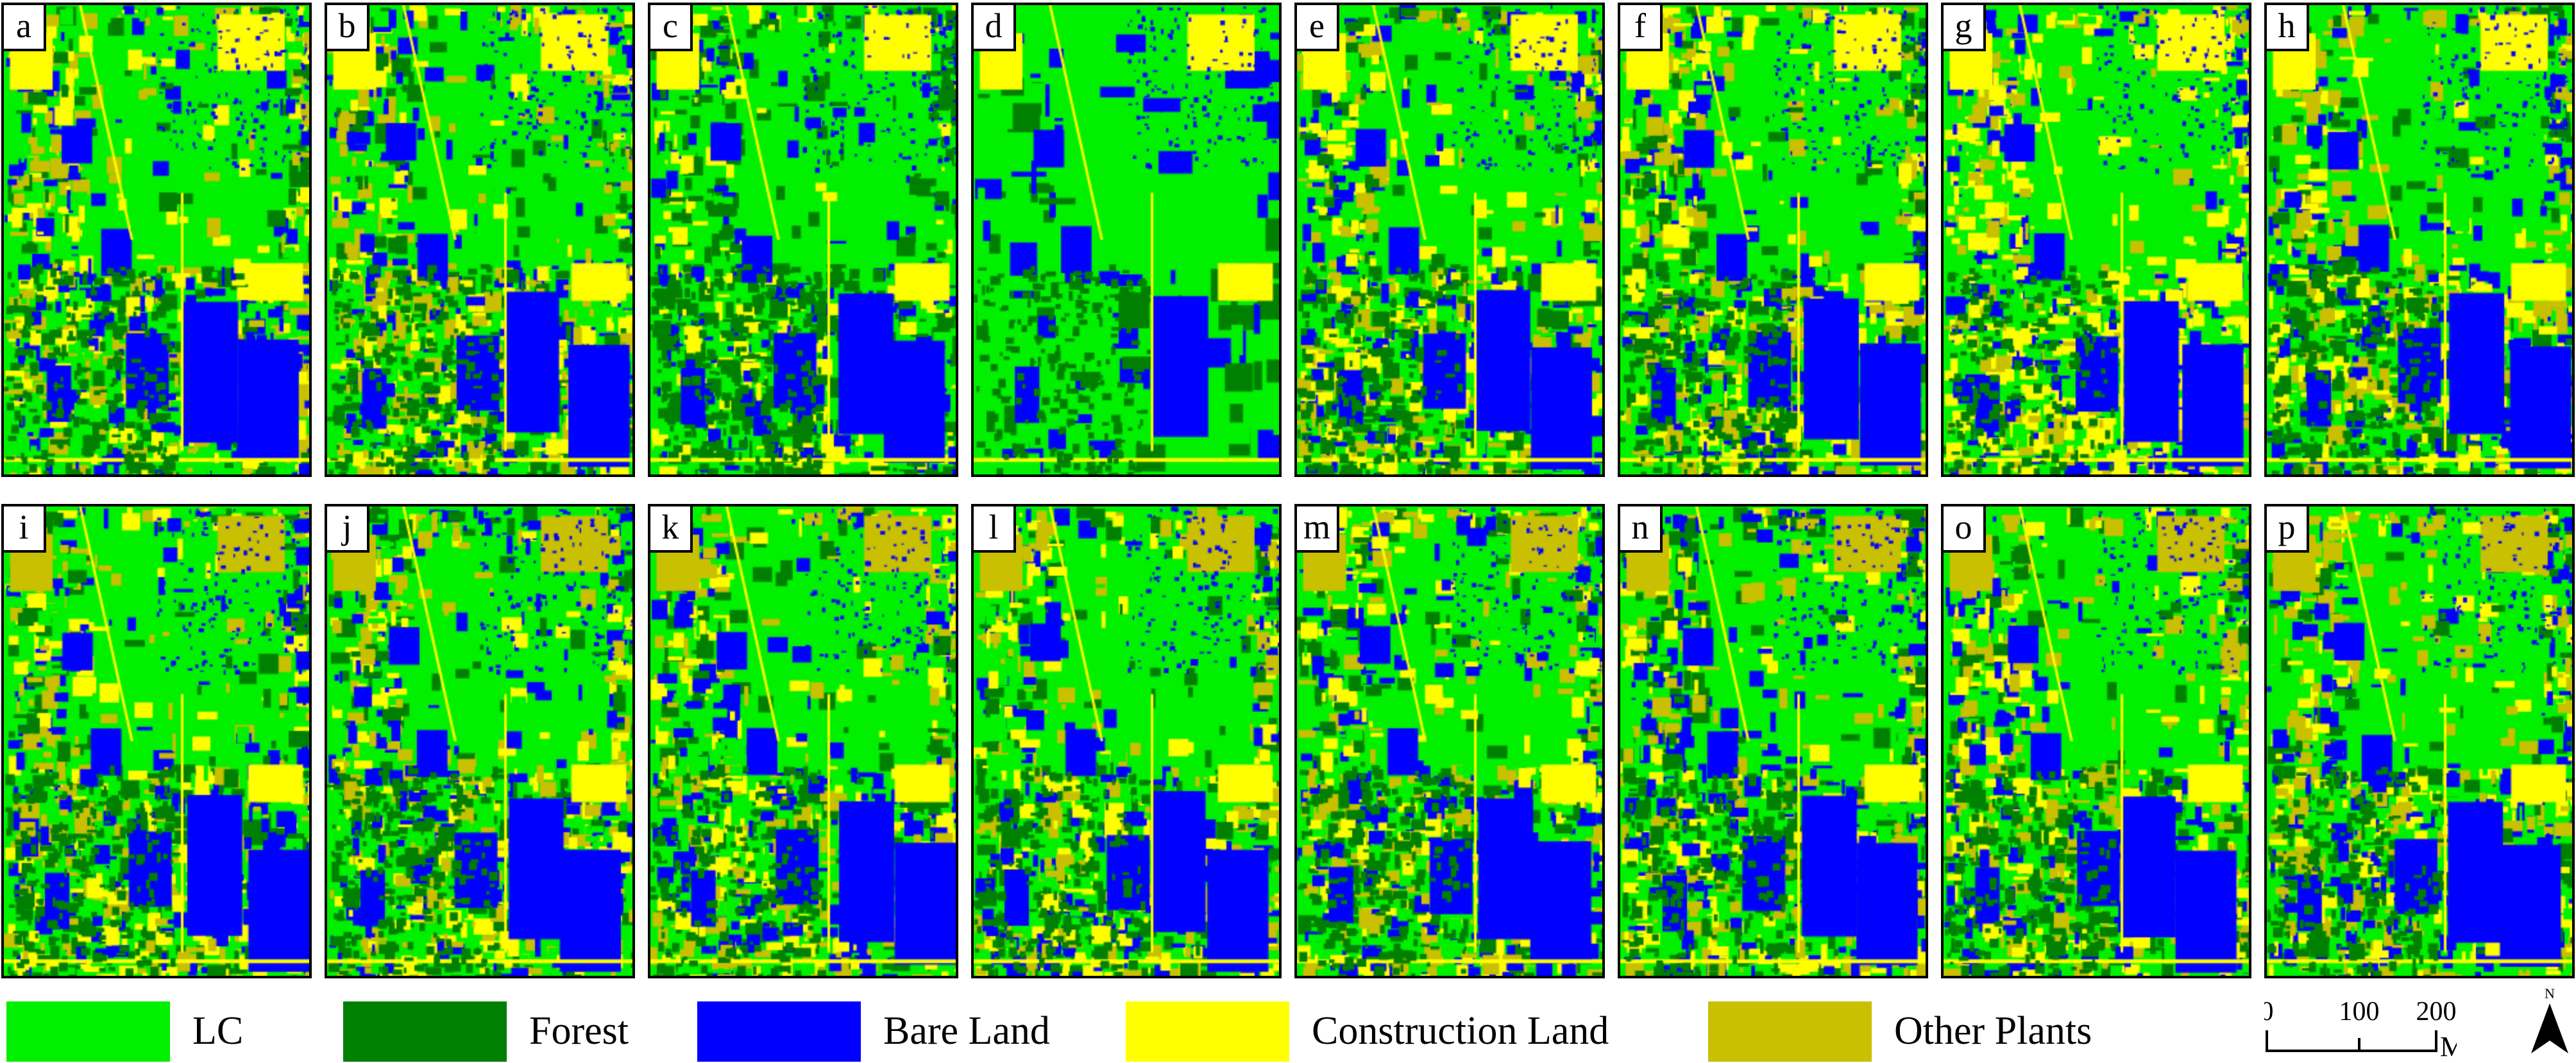 The height and width of the screenshot is (1063, 2576). I want to click on map-panel-l: l, so click(1126, 741).